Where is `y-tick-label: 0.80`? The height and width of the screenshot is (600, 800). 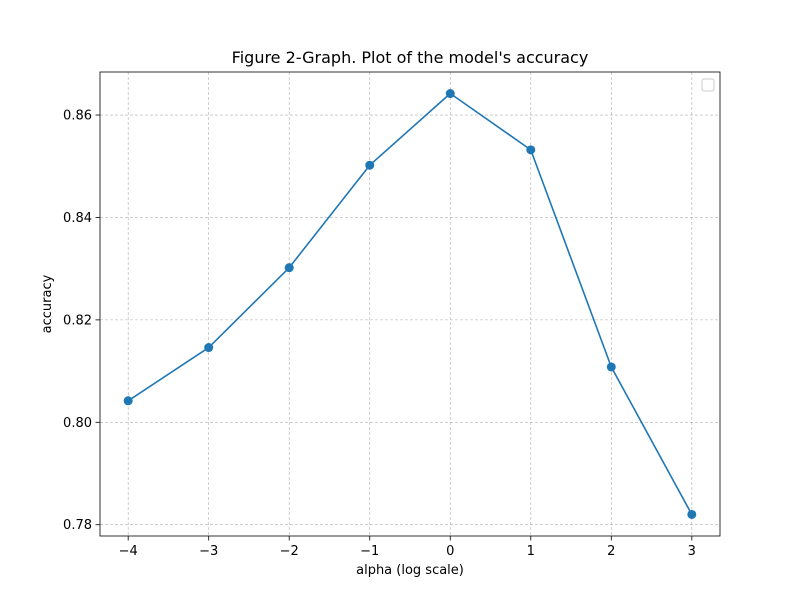 y-tick-label: 0.80 is located at coordinates (77, 423).